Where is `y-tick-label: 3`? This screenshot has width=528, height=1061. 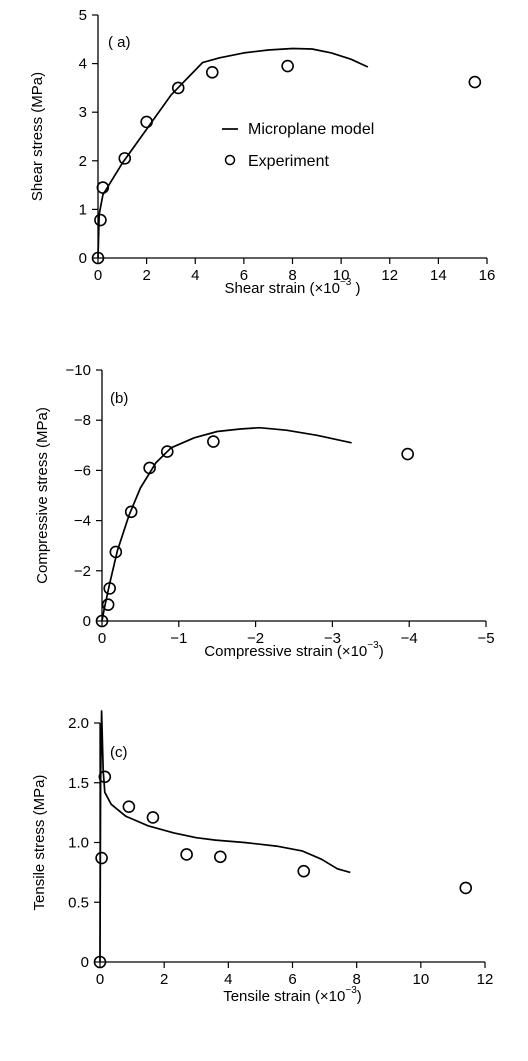
y-tick-label: 3 is located at coordinates (83, 112).